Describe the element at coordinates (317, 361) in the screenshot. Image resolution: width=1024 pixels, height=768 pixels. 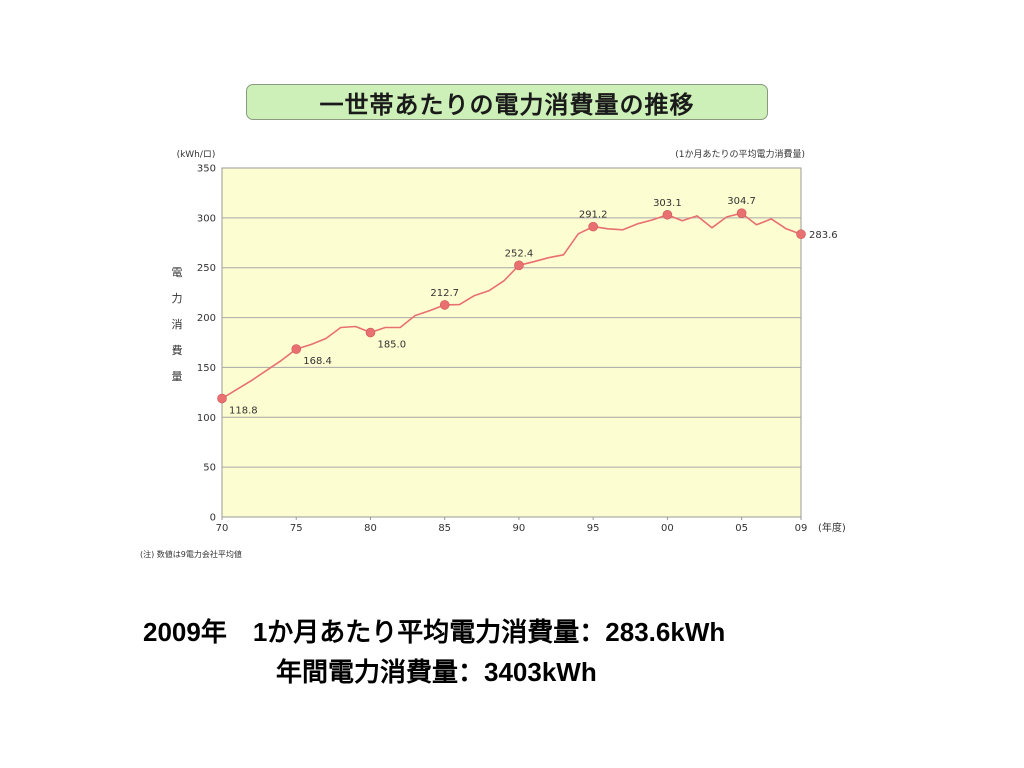
I see `data-label: 168.4` at that location.